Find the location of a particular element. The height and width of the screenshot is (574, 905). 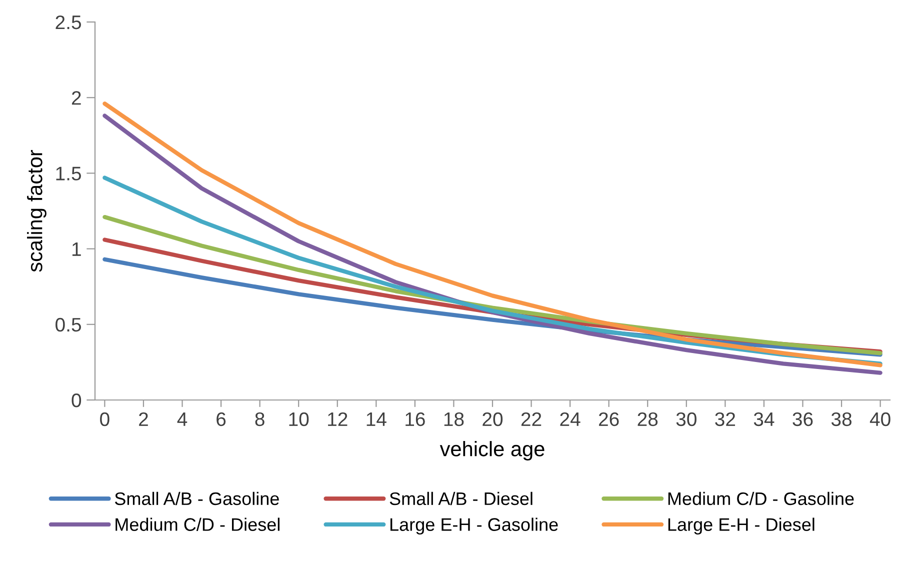

legend-label: Large E-H - Diesel is located at coordinates (741, 526).